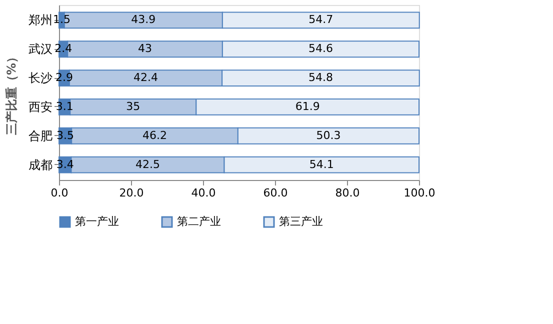 The width and height of the screenshot is (553, 324). I want to click on data-label: 46.2, so click(155, 135).